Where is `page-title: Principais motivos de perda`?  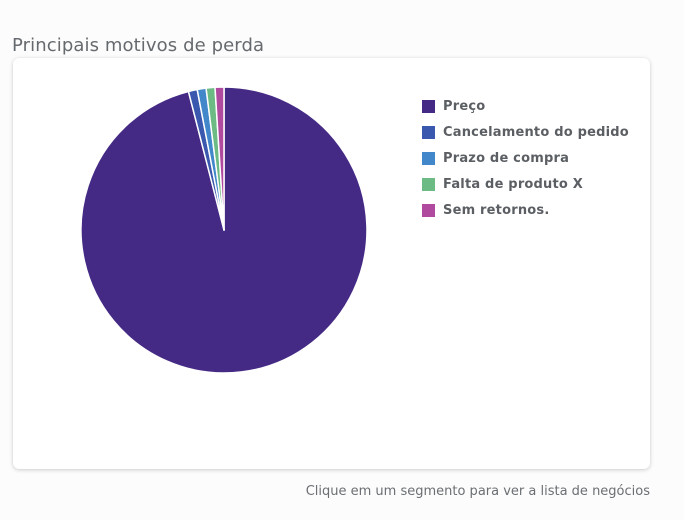
page-title: Principais motivos de perda is located at coordinates (138, 45).